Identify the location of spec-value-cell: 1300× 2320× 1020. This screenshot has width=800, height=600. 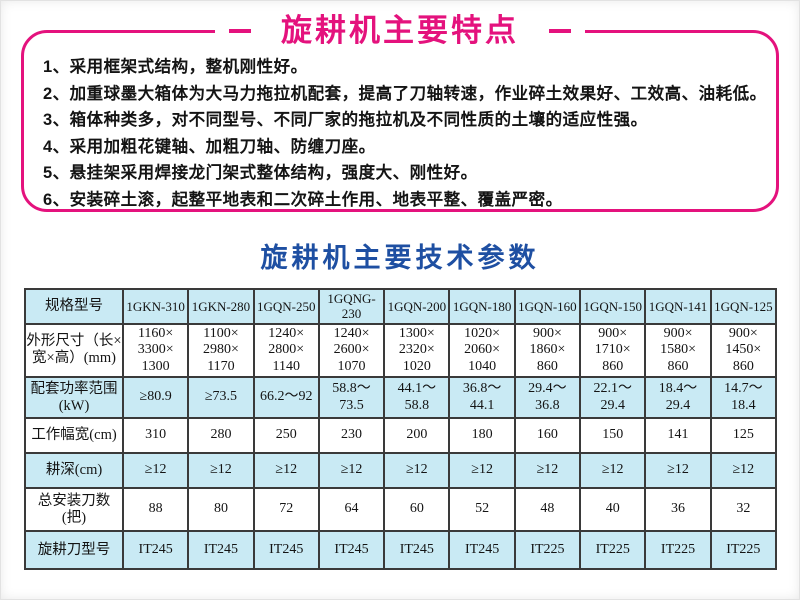
(417, 350).